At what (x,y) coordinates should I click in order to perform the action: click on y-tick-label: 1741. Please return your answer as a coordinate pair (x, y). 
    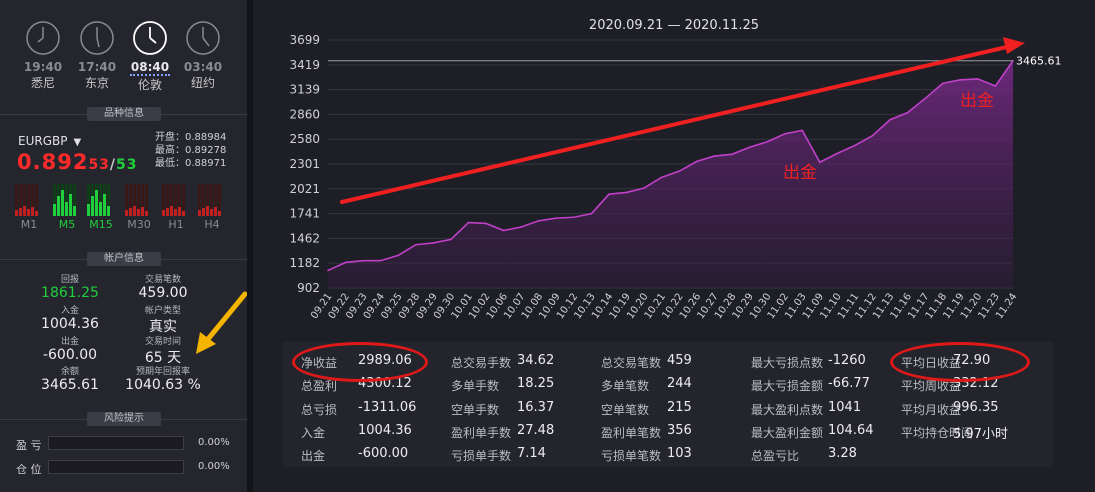
    Looking at the image, I should click on (304, 214).